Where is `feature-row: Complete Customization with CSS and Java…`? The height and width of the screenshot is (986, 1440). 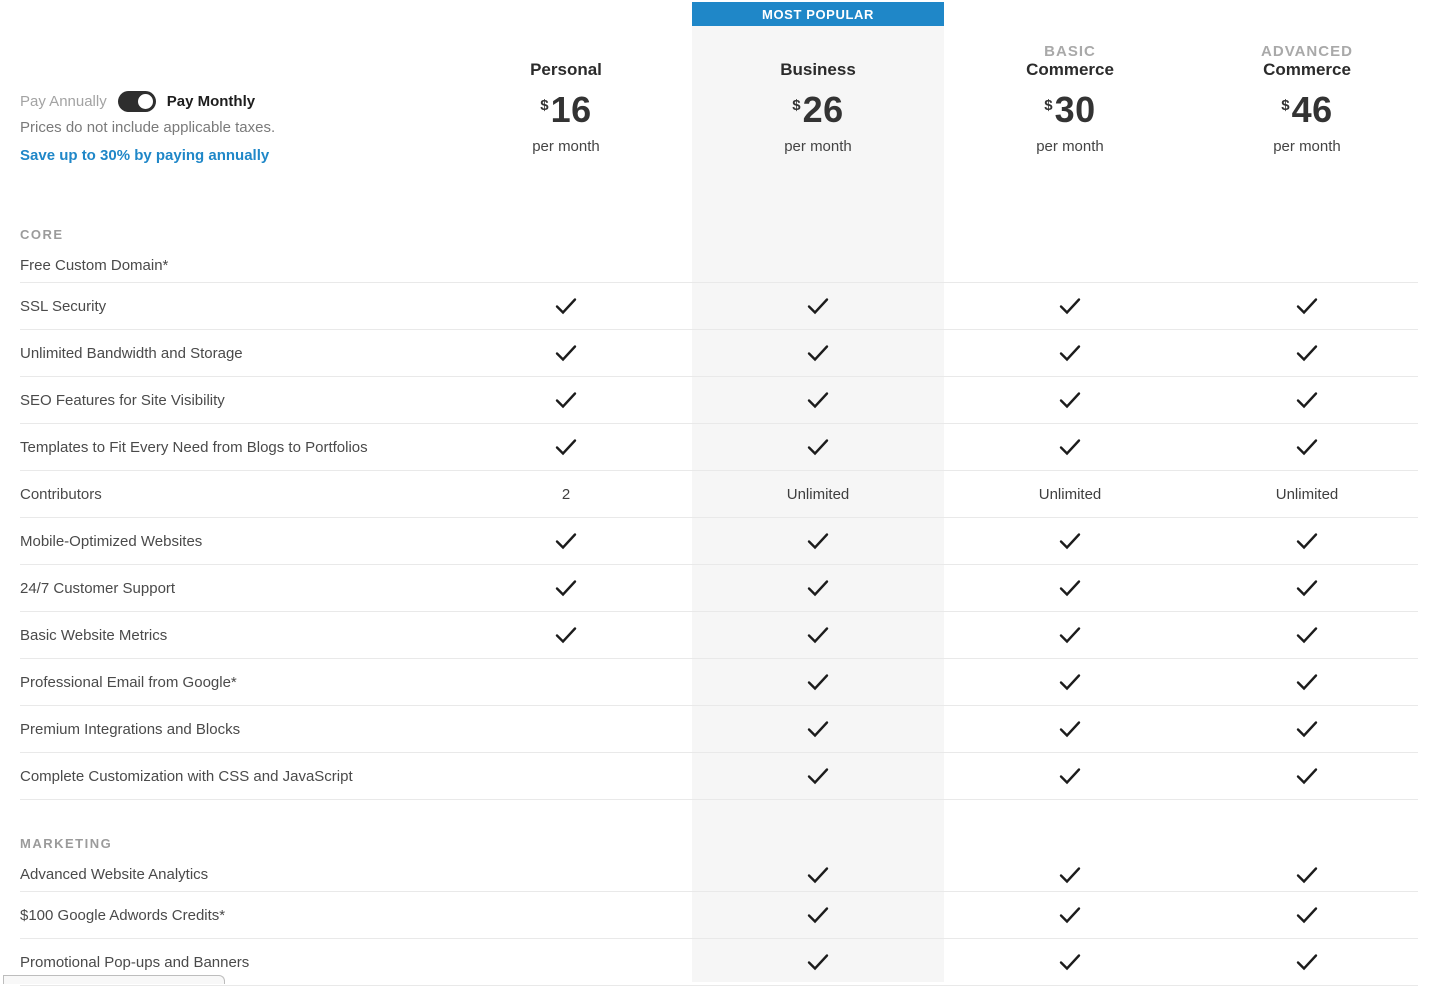 feature-row: Complete Customization with CSS and Java… is located at coordinates (719, 776).